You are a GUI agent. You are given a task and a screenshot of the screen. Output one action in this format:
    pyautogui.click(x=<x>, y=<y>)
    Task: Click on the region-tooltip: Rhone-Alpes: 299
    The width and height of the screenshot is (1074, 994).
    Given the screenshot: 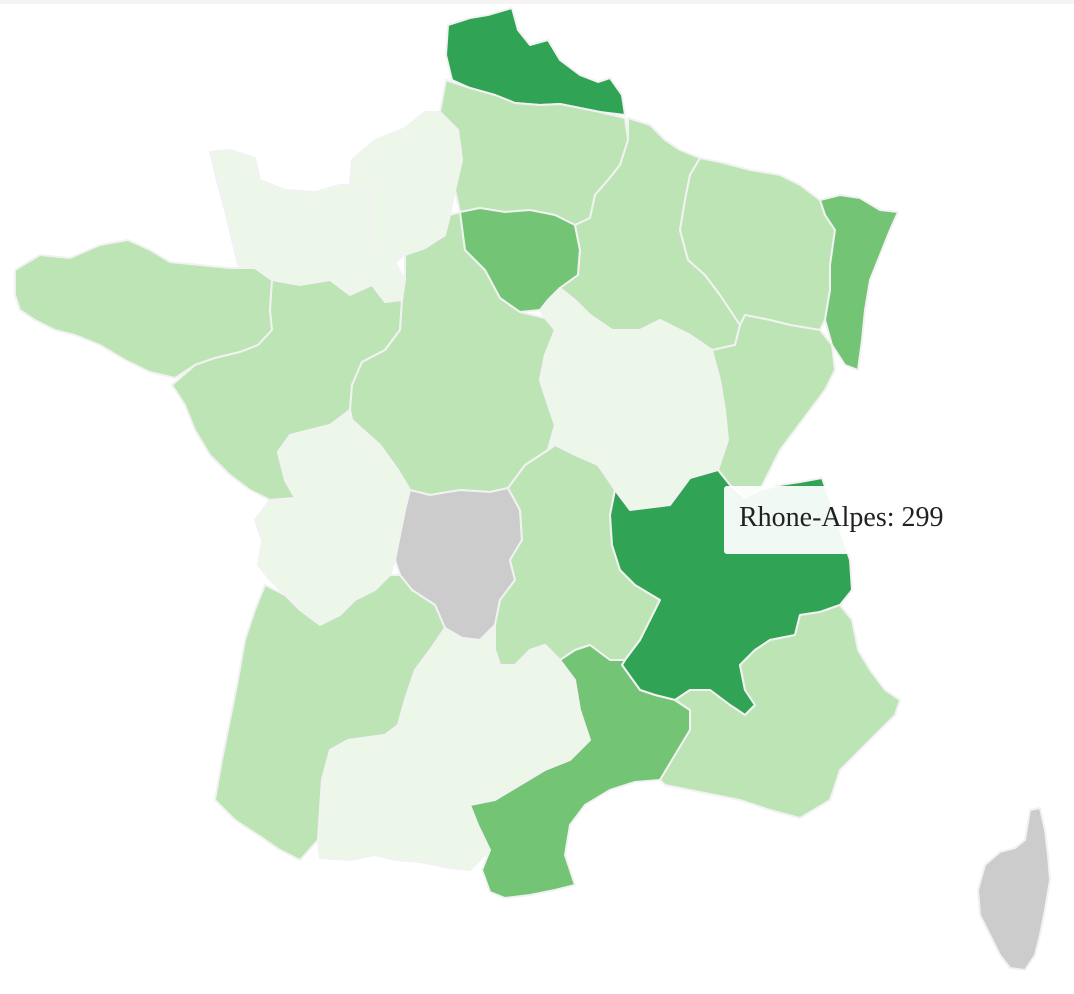 What is the action you would take?
    pyautogui.click(x=855, y=520)
    